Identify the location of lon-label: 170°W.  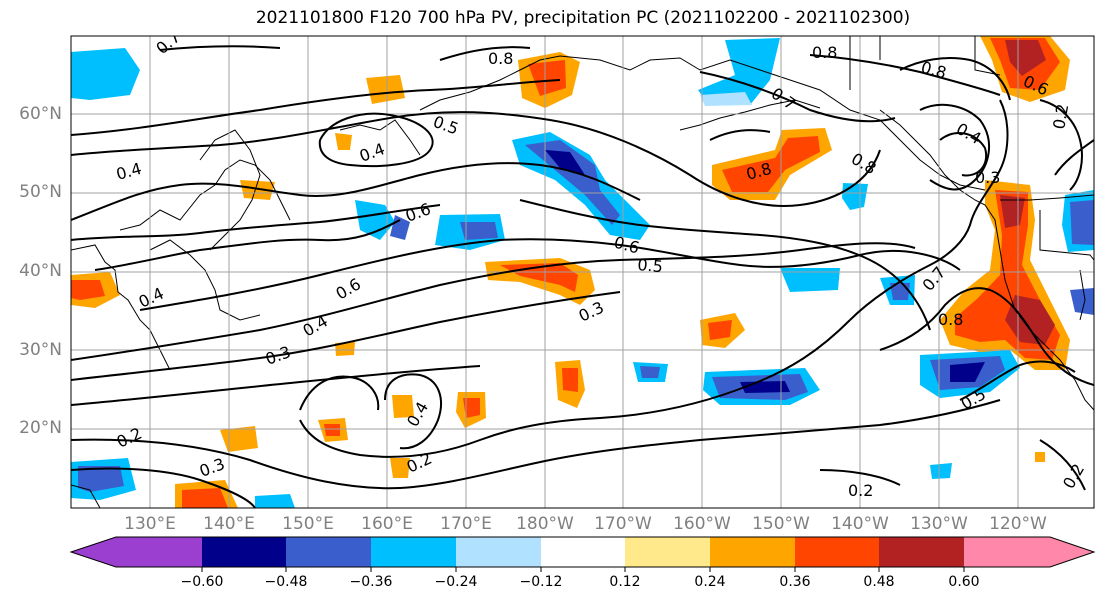
(623, 524).